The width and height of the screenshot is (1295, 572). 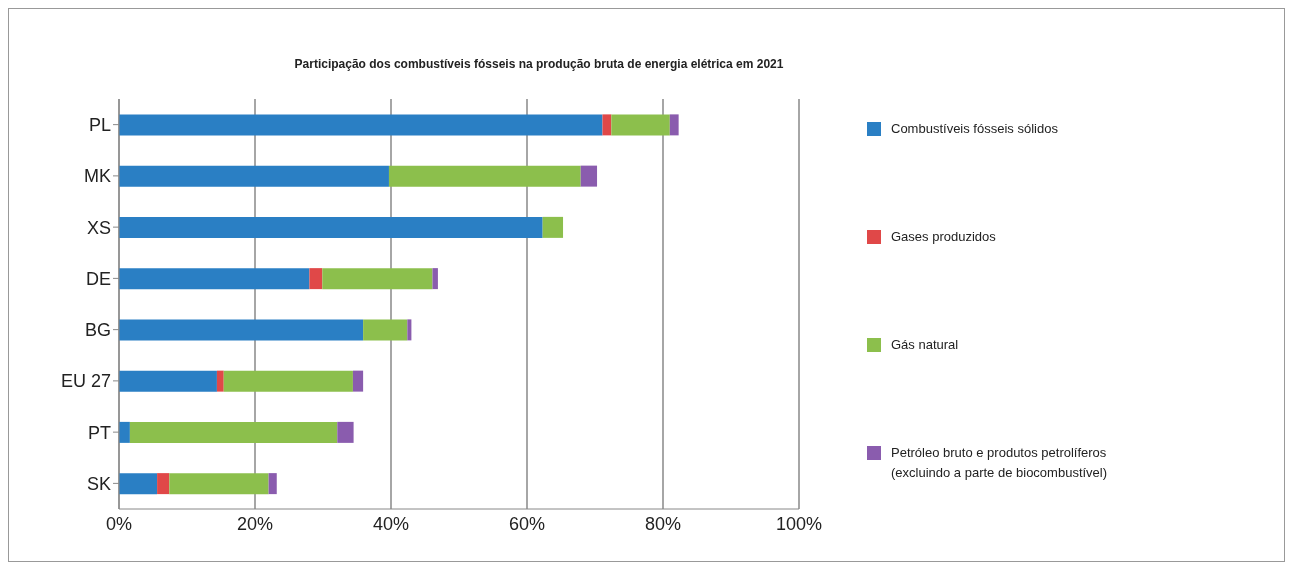 I want to click on x-tick-label: 0%, so click(x=119, y=523).